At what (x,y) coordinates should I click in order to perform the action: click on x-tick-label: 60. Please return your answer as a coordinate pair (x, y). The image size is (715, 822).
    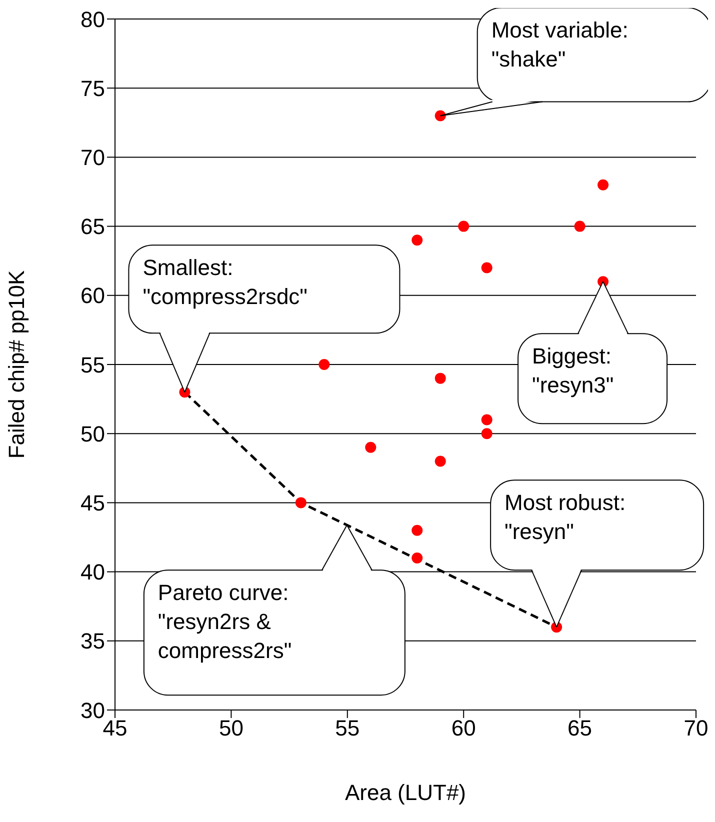
    Looking at the image, I should click on (463, 728).